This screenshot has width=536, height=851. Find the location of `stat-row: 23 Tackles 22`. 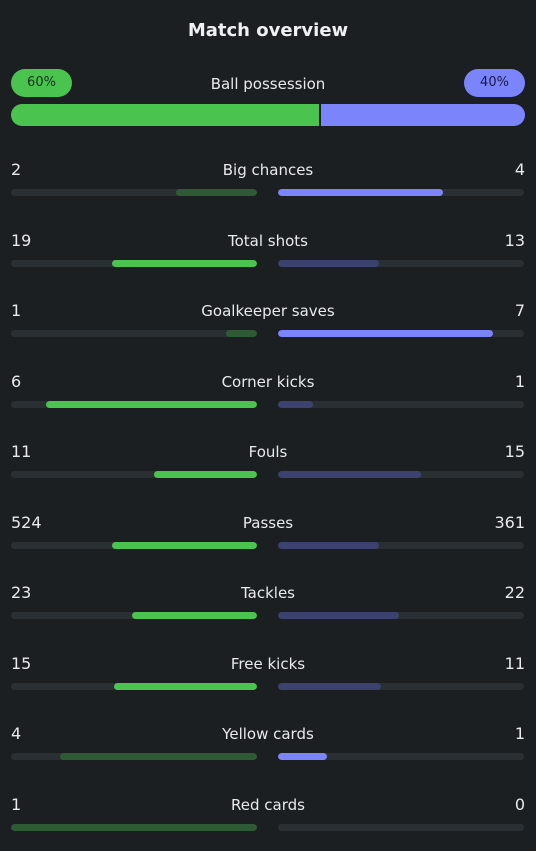

stat-row: 23 Tackles 22 is located at coordinates (268, 605).